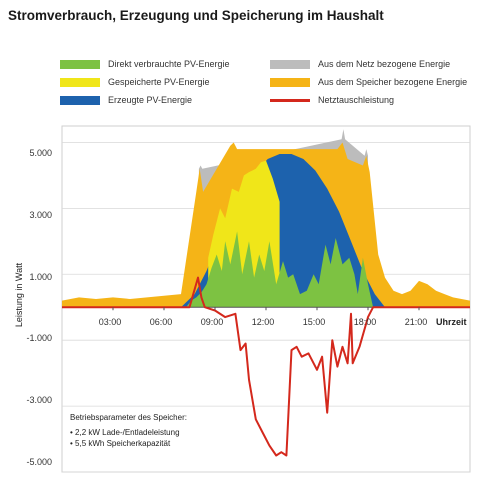  I want to click on legend-label: Aus dem Netz bezogene Energie, so click(384, 64).